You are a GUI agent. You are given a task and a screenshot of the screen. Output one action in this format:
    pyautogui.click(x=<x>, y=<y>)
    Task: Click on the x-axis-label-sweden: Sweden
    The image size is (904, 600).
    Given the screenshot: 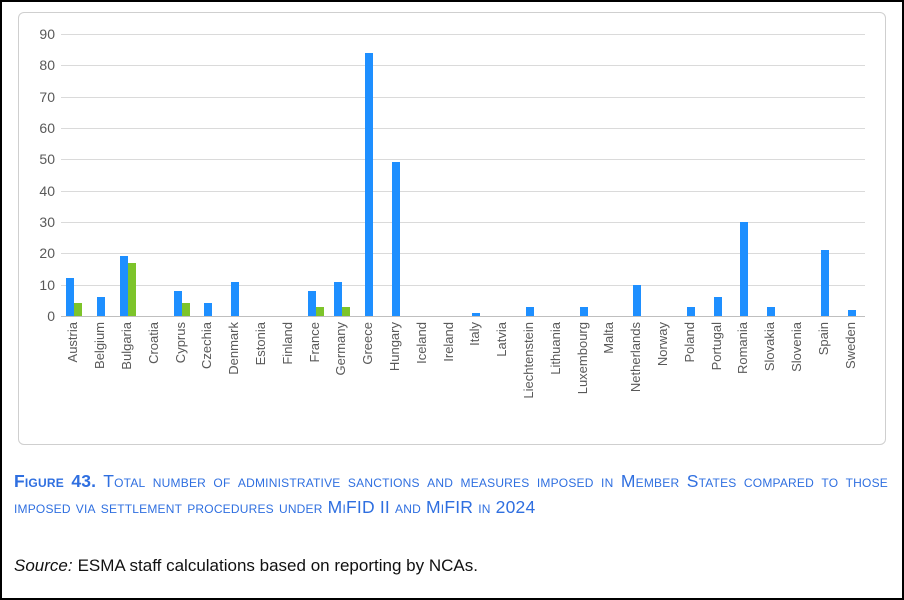 What is the action you would take?
    pyautogui.click(x=850, y=345)
    